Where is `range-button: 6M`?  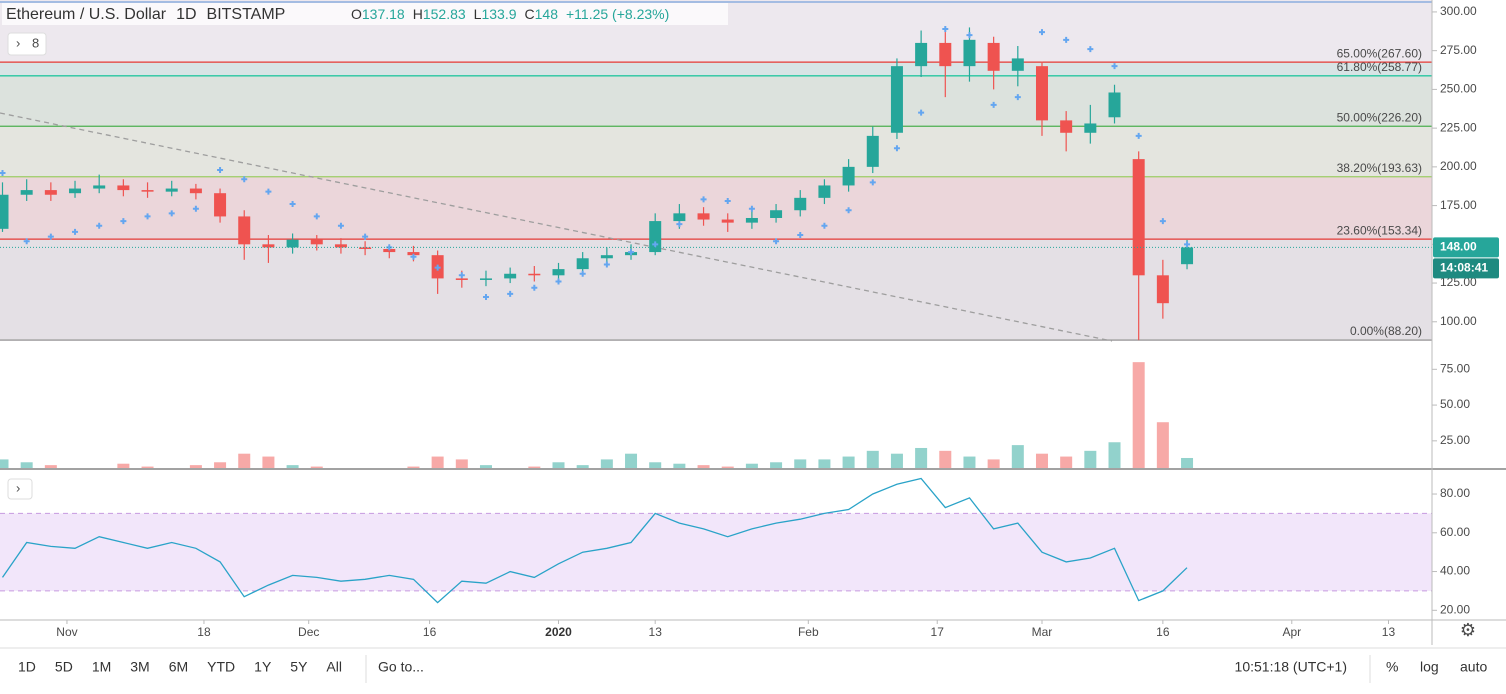 range-button: 6M is located at coordinates (178, 667).